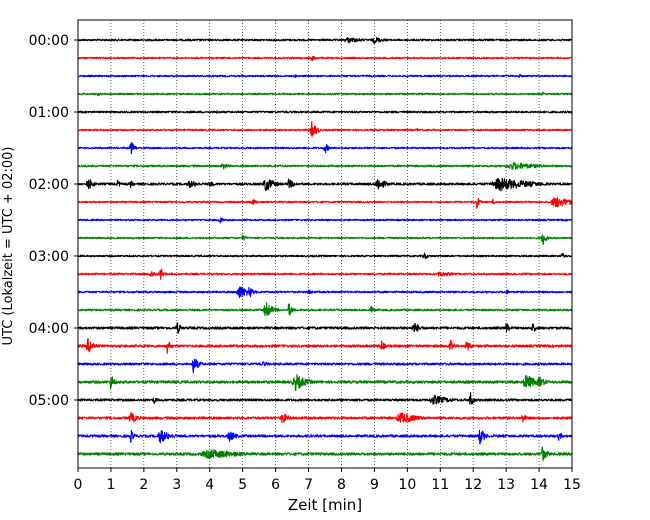 Image resolution: width=650 pixels, height=520 pixels. What do you see at coordinates (143, 485) in the screenshot?
I see `x-tick-label: 2` at bounding box center [143, 485].